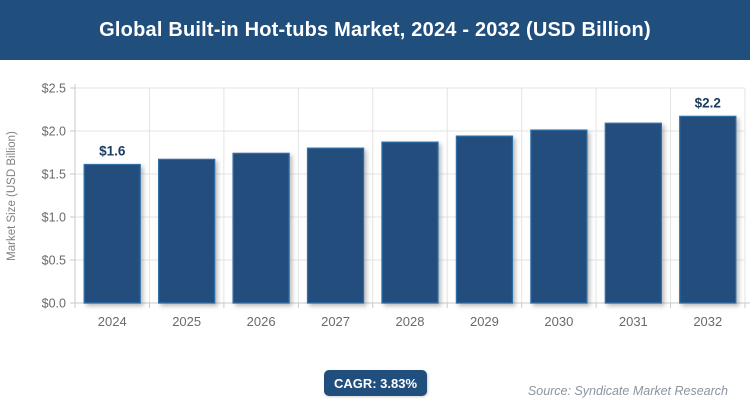  What do you see at coordinates (261, 321) in the screenshot?
I see `x-axis-label: 2026` at bounding box center [261, 321].